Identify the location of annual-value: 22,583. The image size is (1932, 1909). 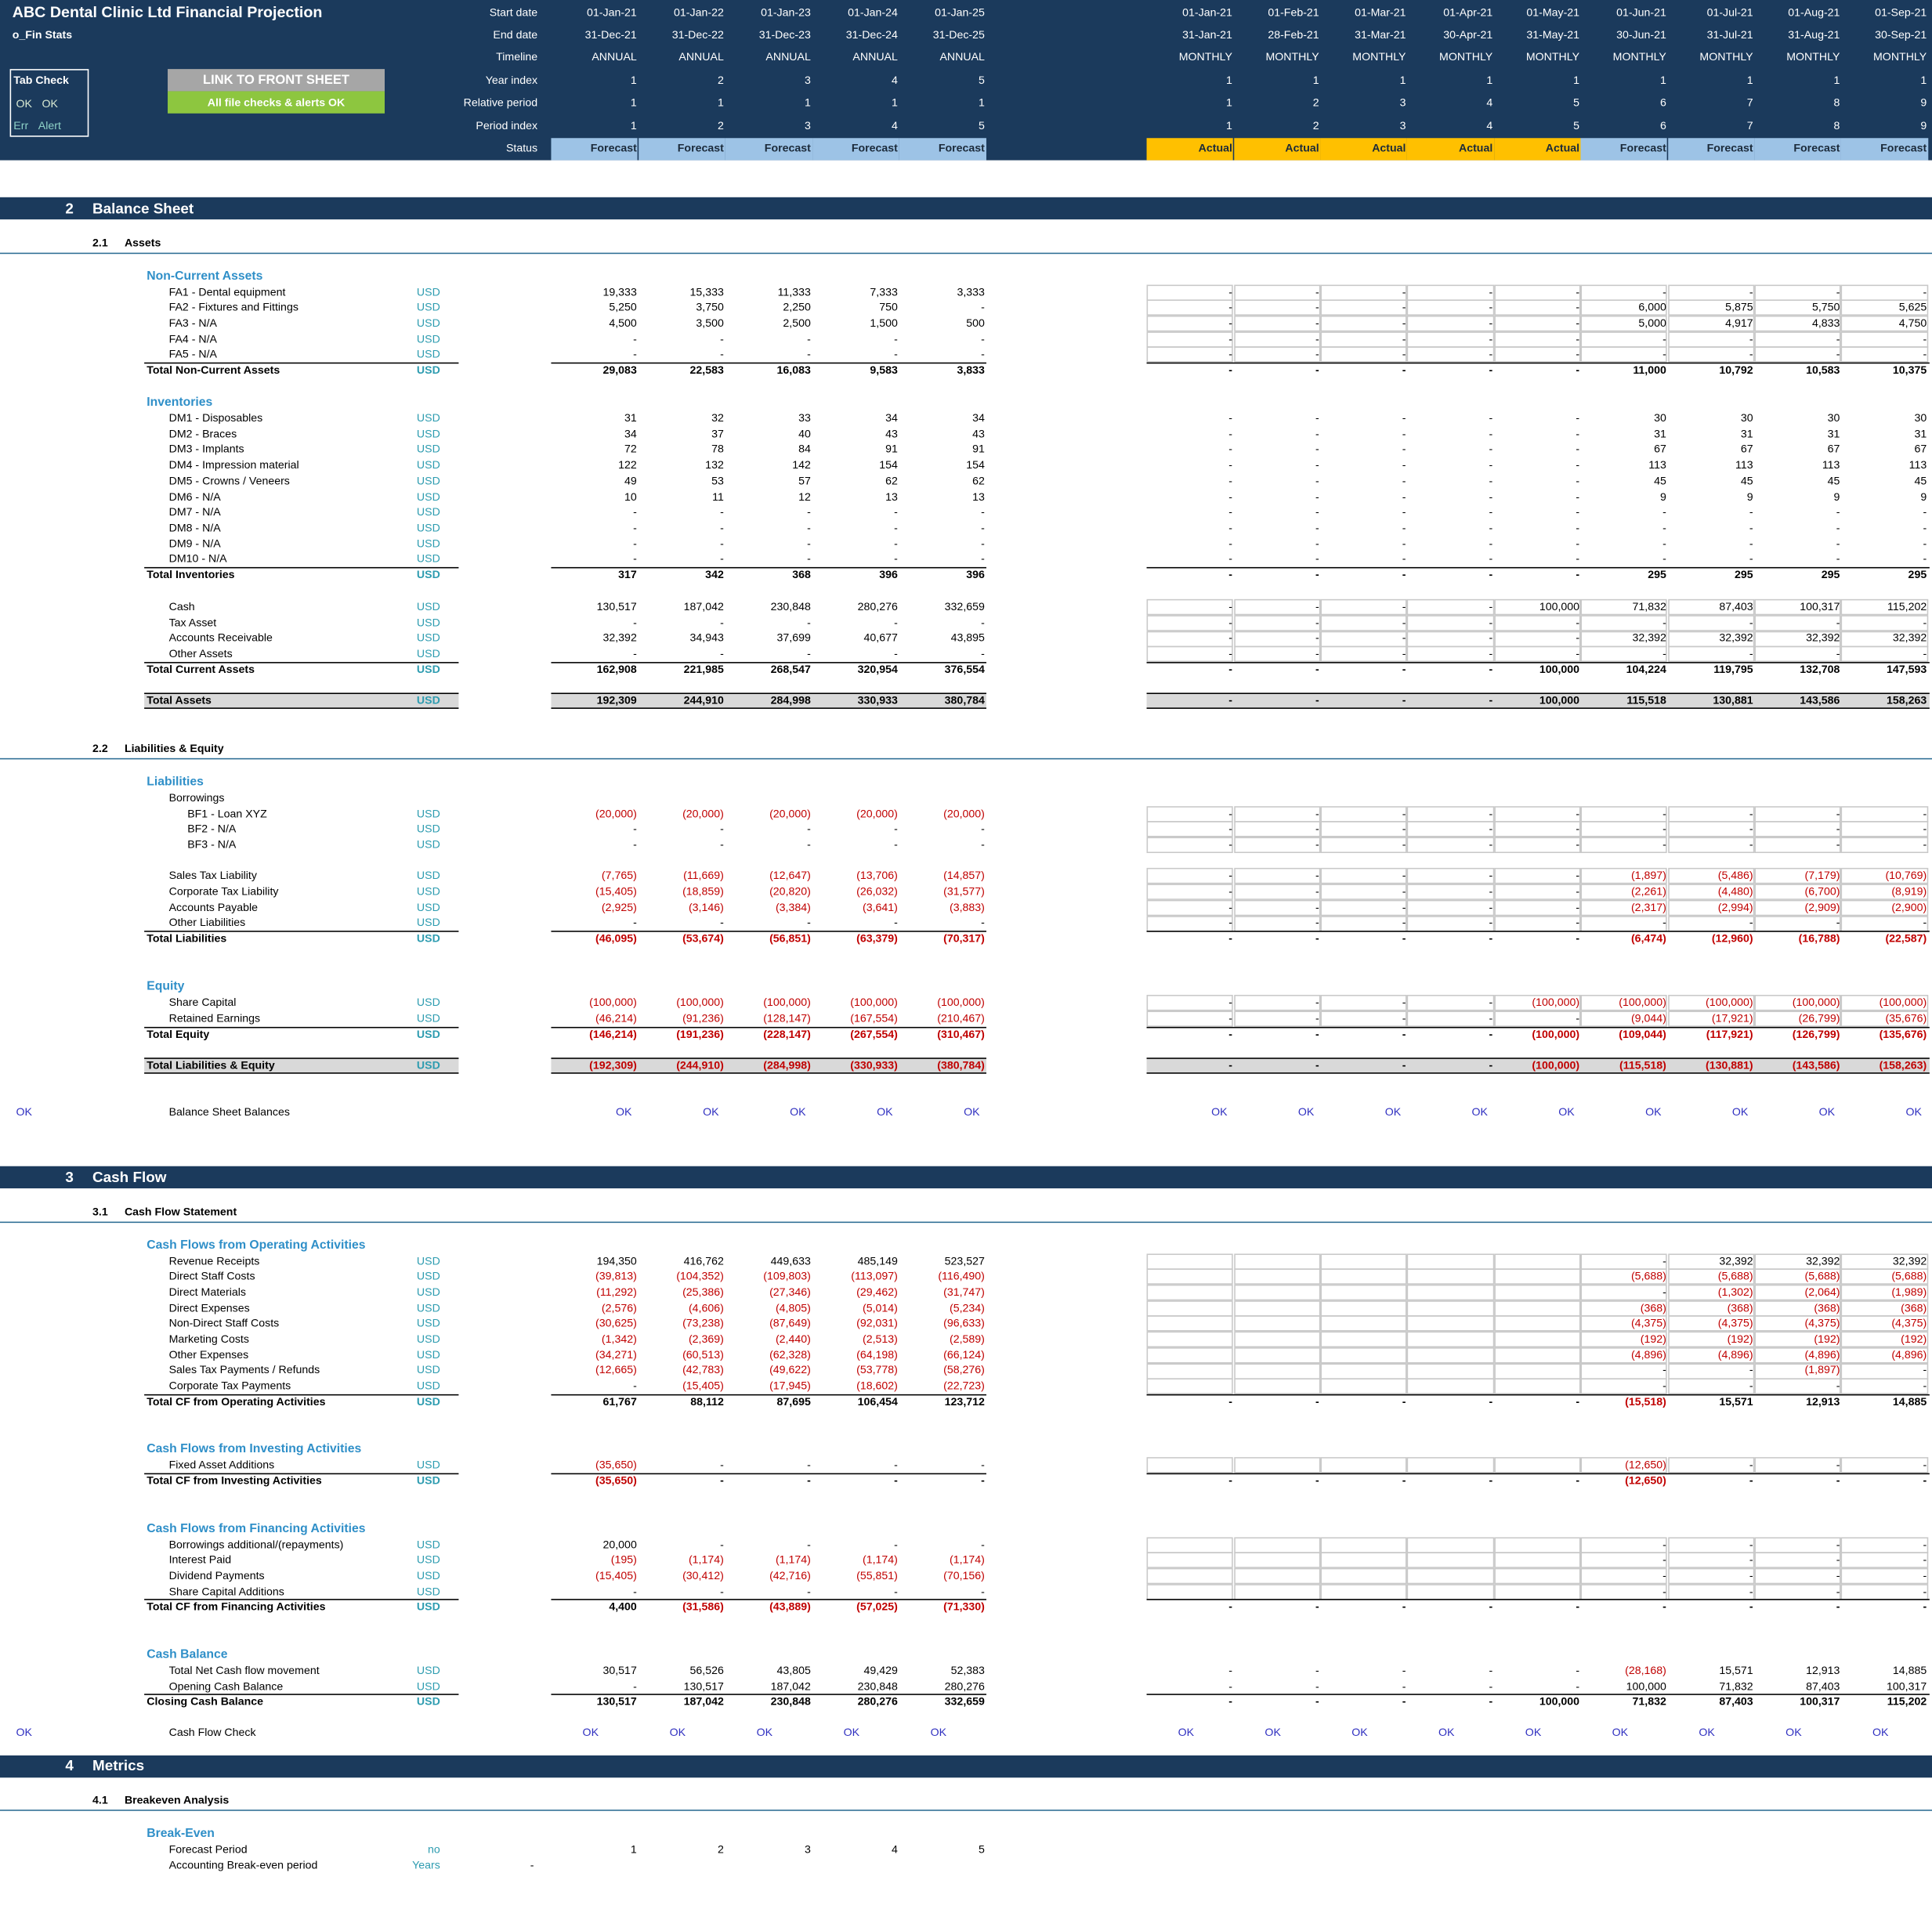
(707, 369).